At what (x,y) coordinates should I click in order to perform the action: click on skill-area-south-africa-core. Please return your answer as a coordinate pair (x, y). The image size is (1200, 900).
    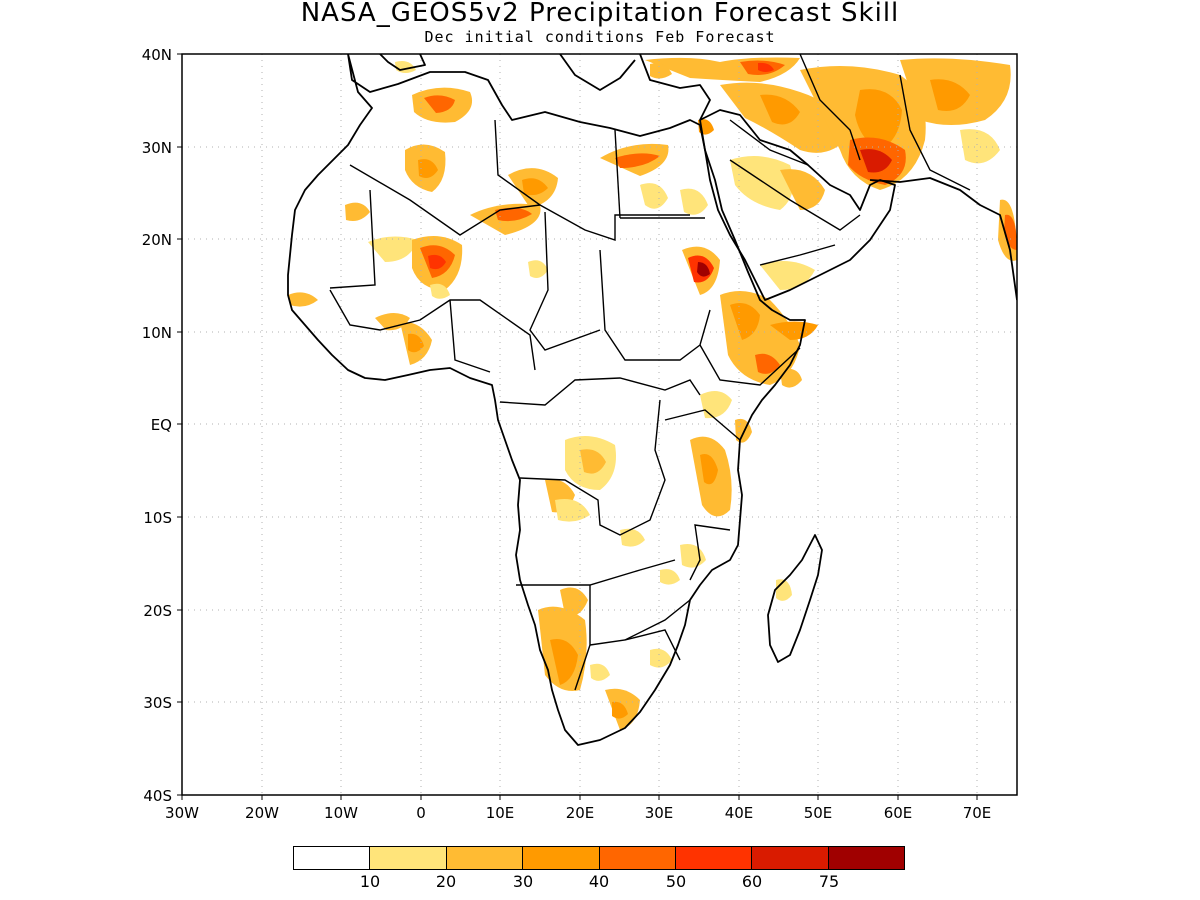
    Looking at the image, I should click on (620, 710).